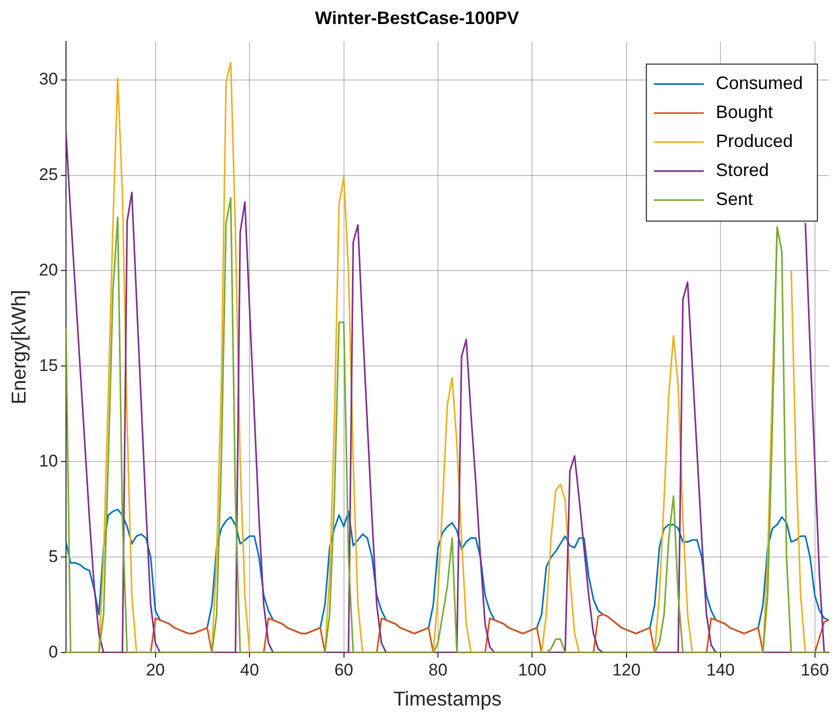 The width and height of the screenshot is (832, 716). What do you see at coordinates (417, 18) in the screenshot?
I see `chart-title: Winter-BestCase-100PV` at bounding box center [417, 18].